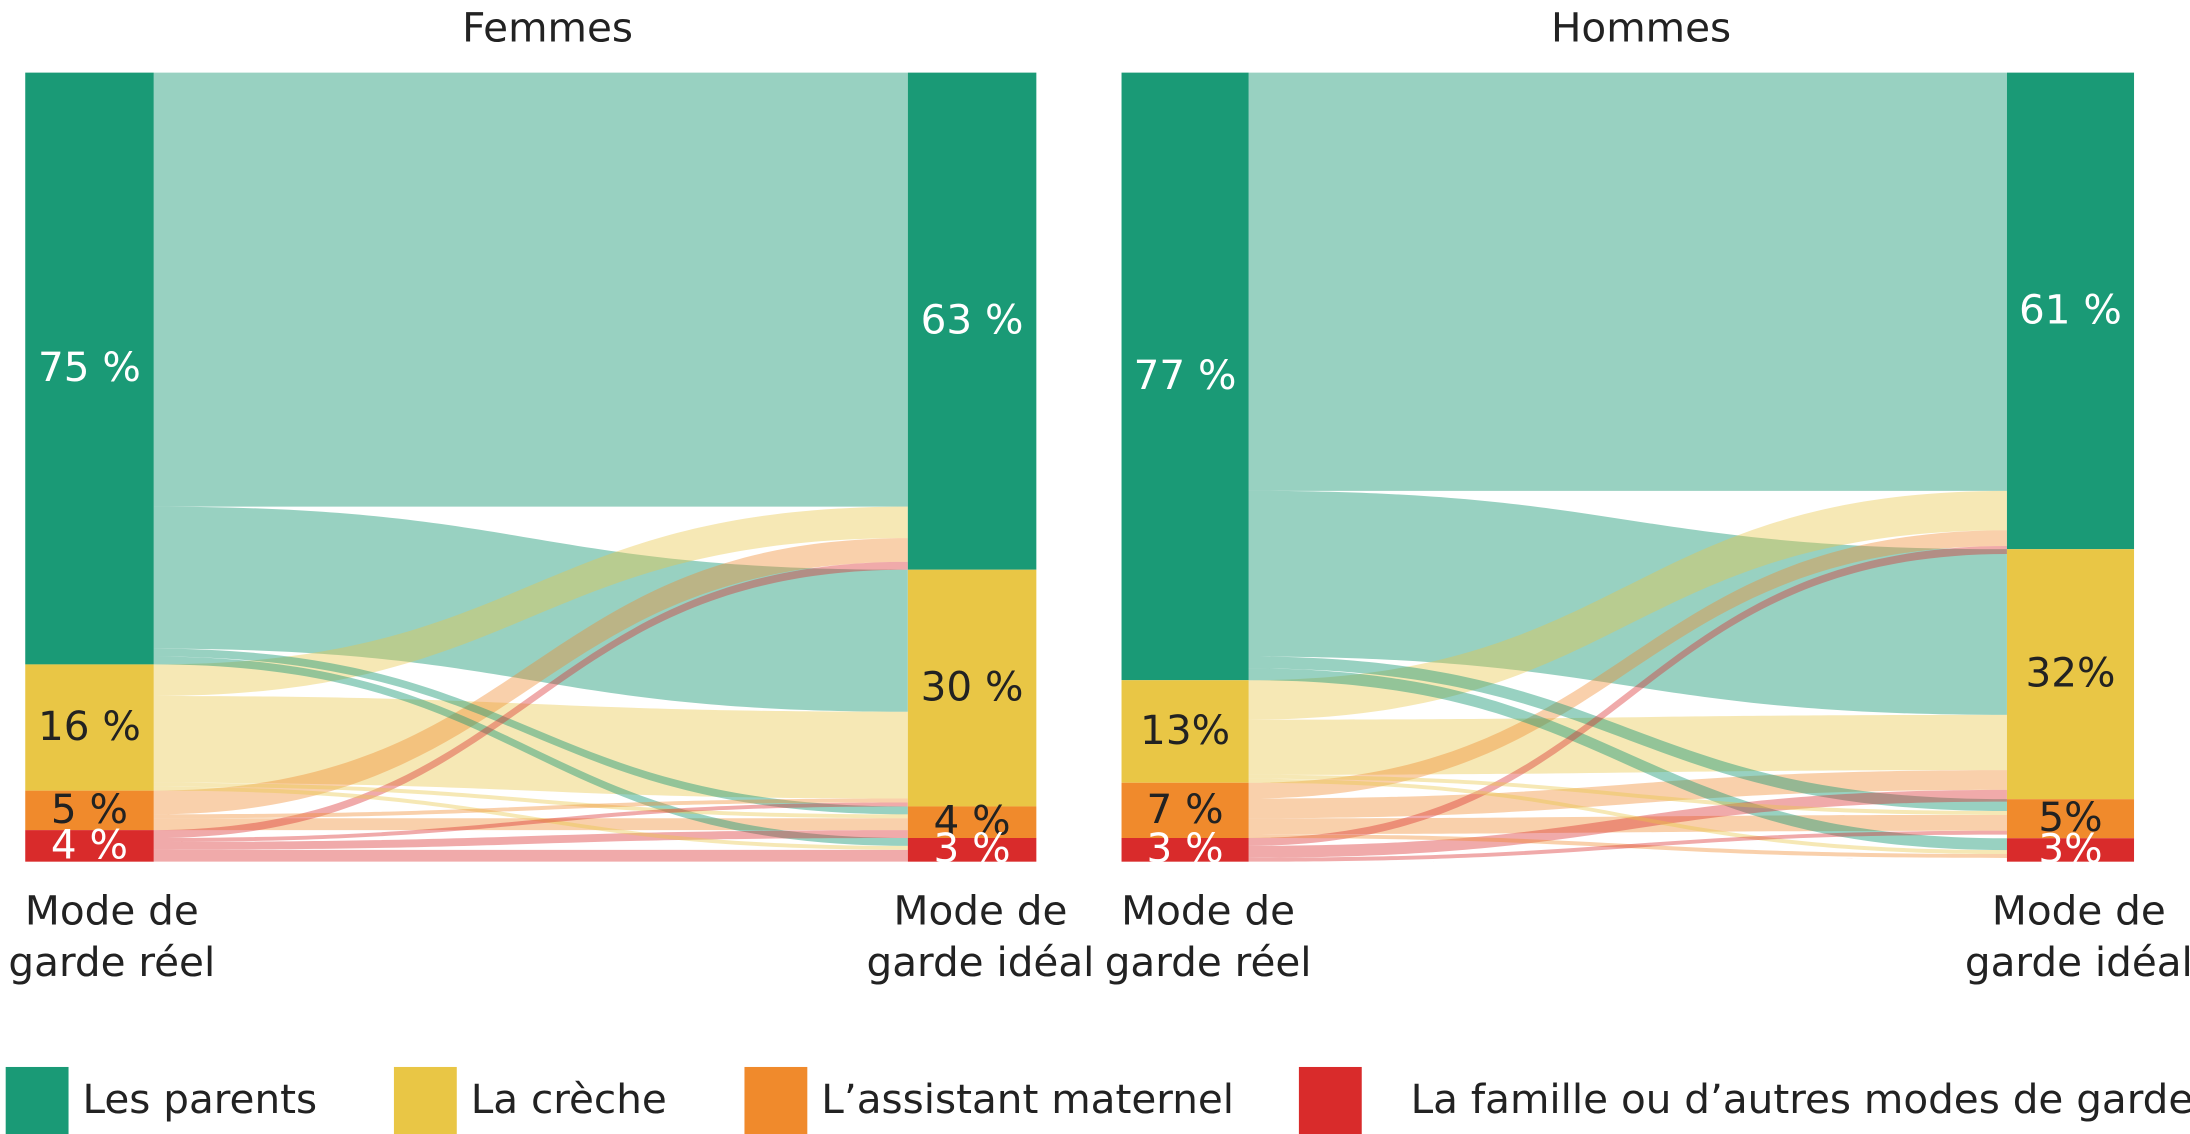 The image size is (2190, 1134). I want to click on target-label: 5%, so click(2070, 817).